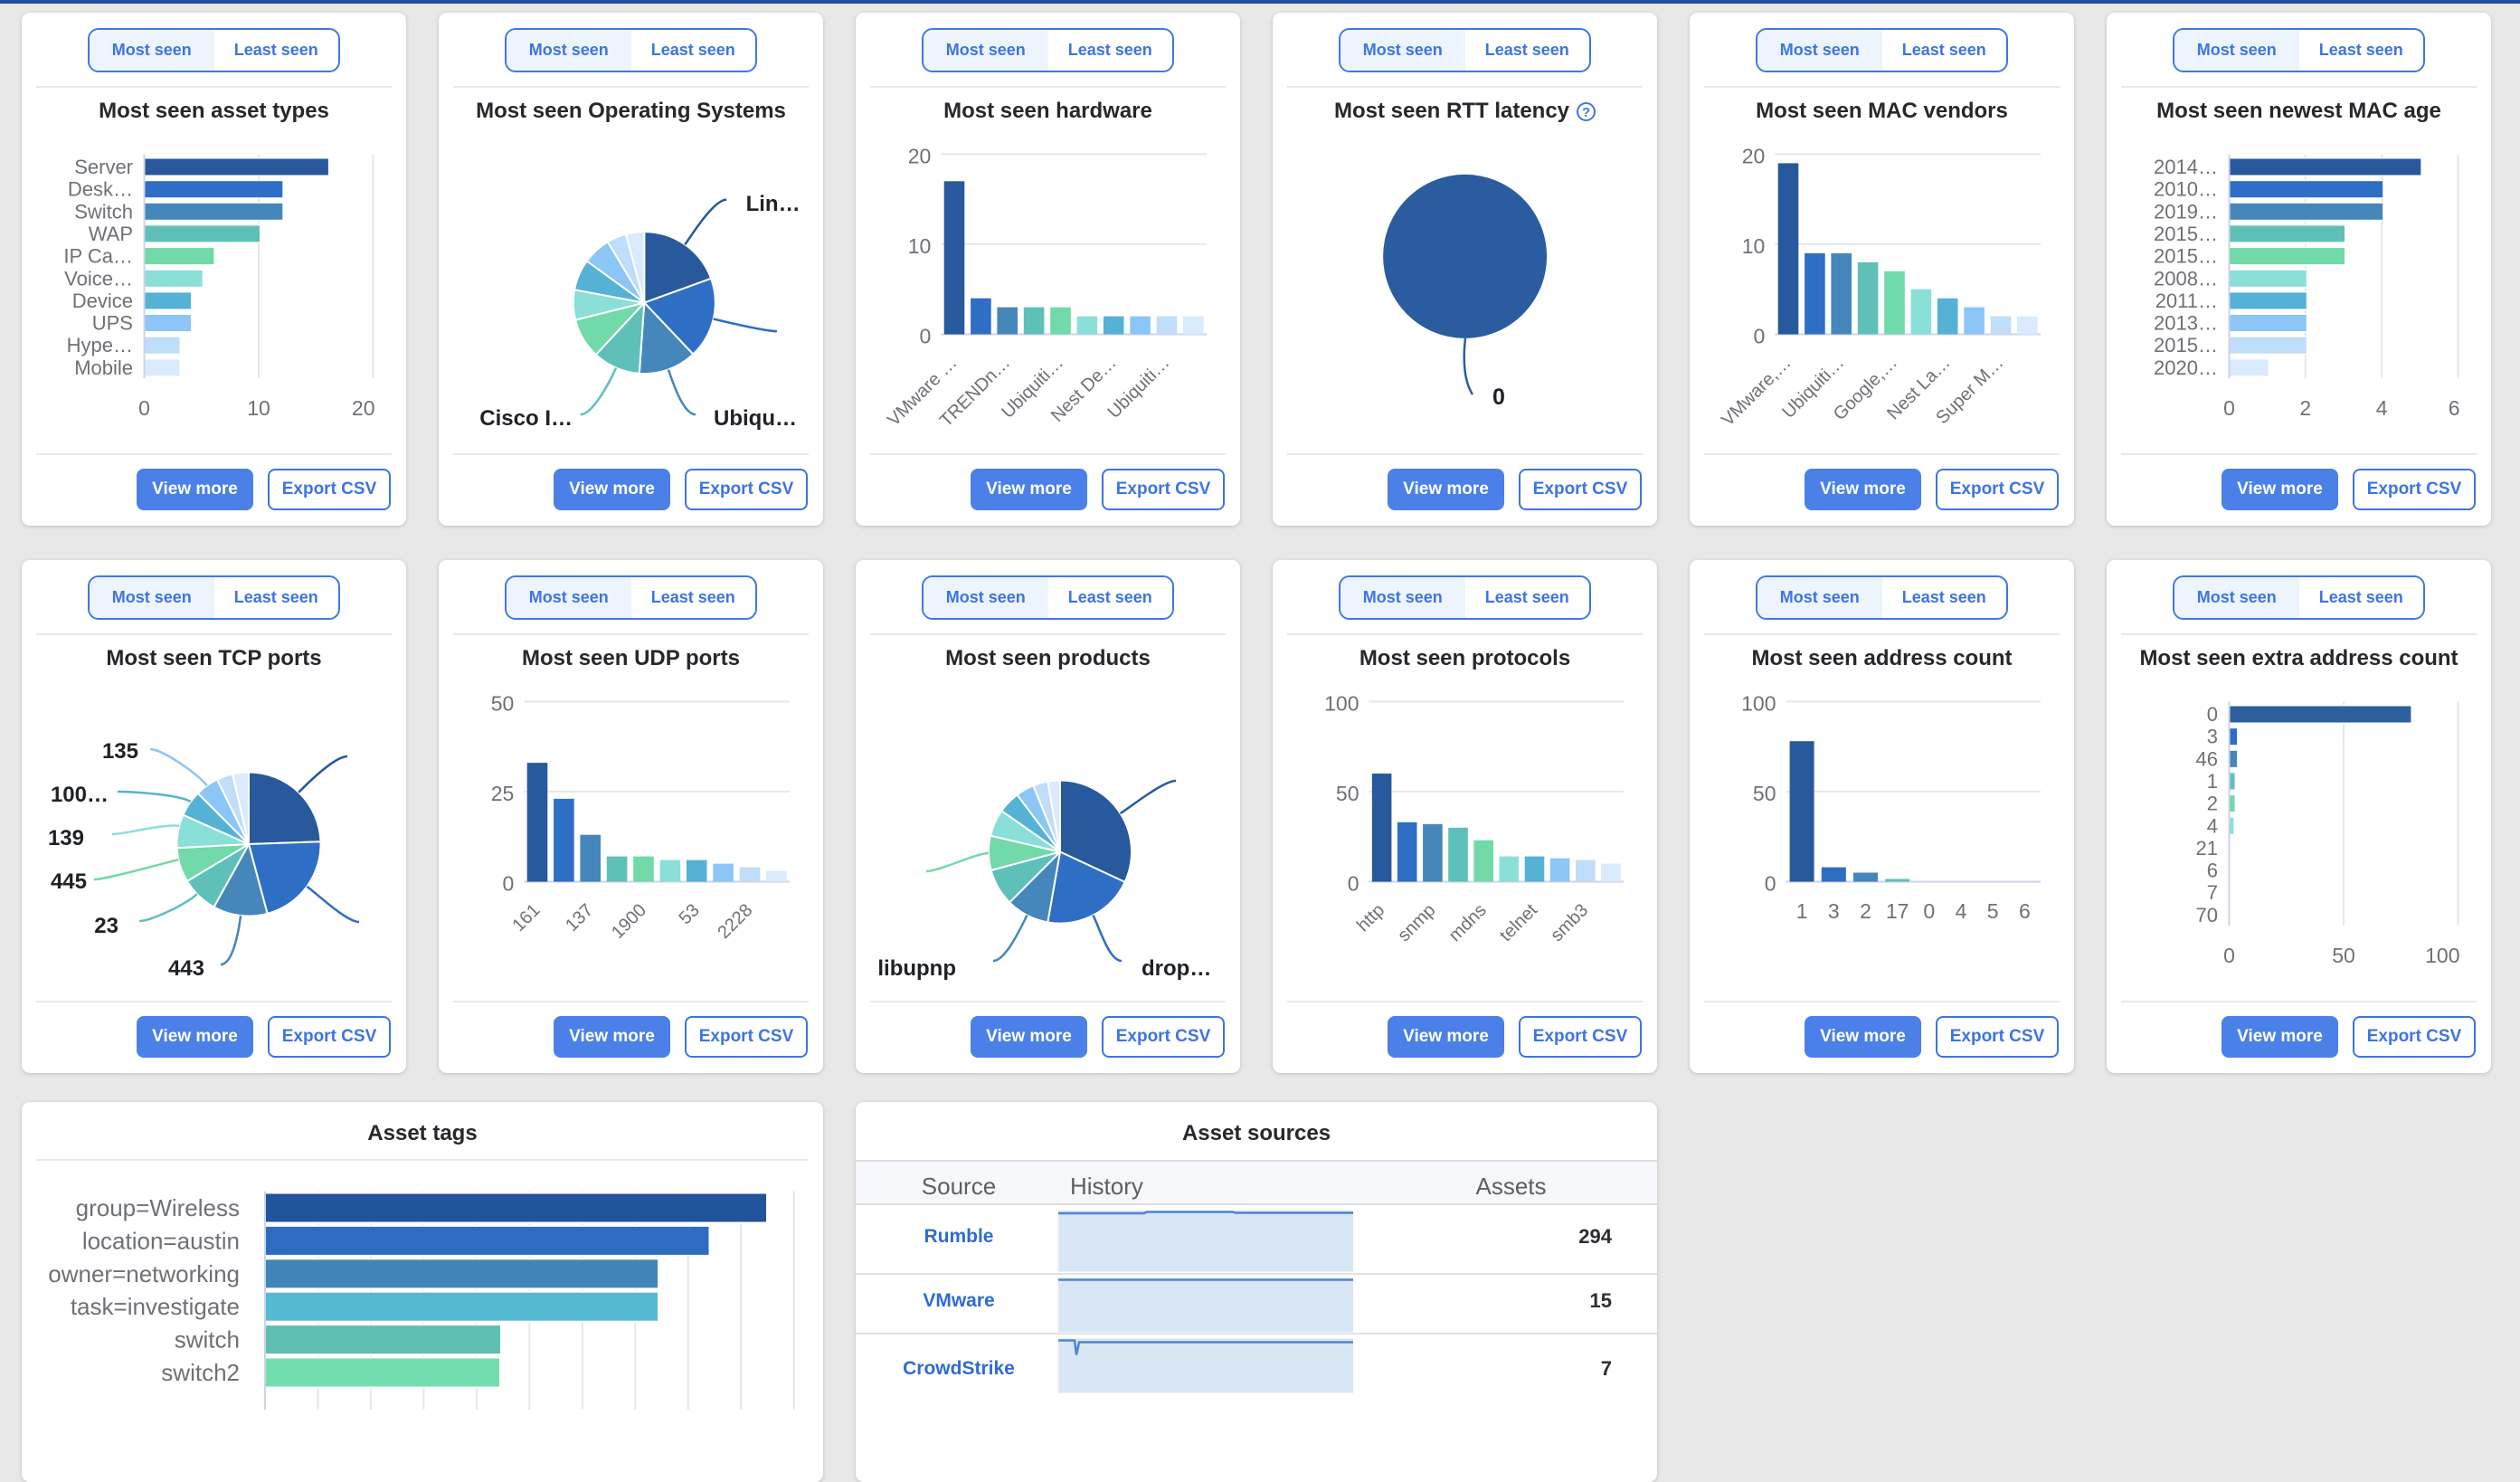  I want to click on svg-text: 135, so click(120, 752).